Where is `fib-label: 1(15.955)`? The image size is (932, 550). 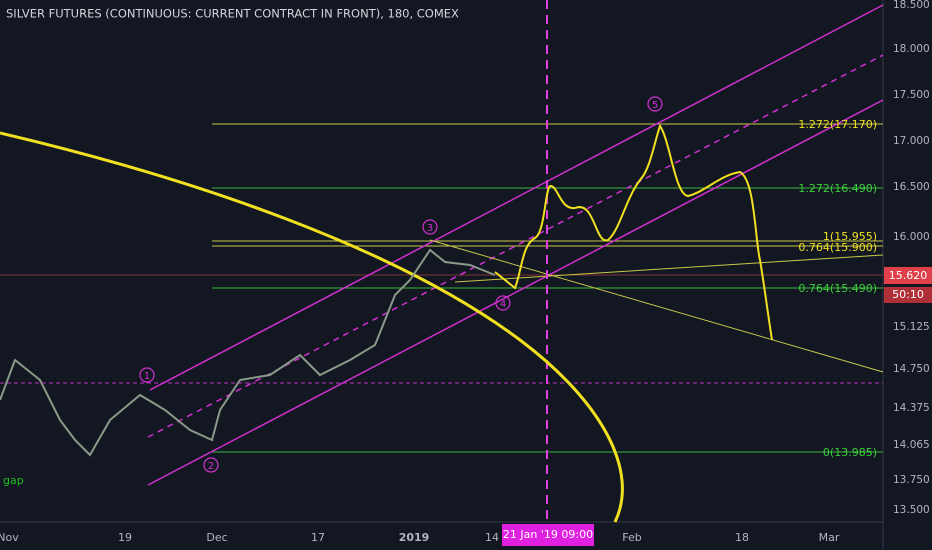 fib-label: 1(15.955) is located at coordinates (850, 236).